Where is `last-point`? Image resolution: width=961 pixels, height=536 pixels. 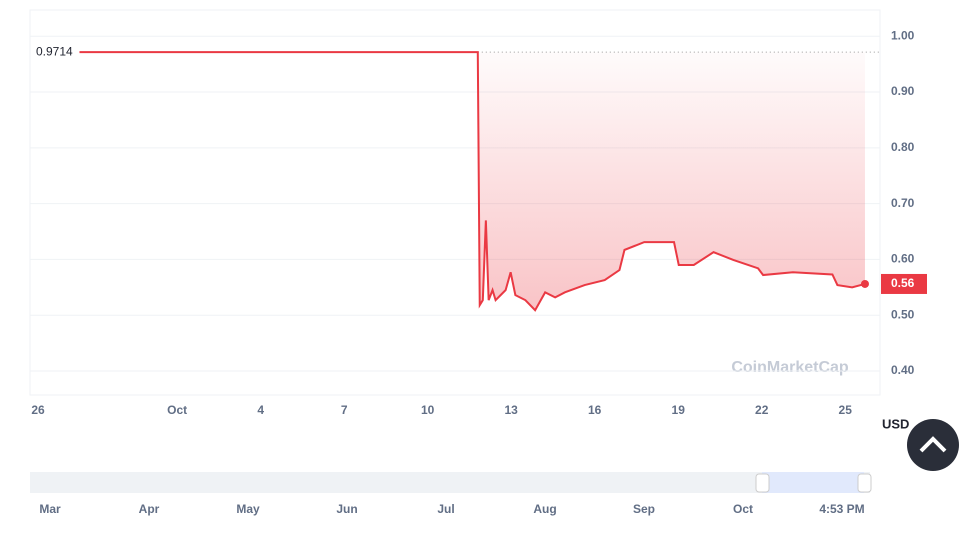 last-point is located at coordinates (864, 283).